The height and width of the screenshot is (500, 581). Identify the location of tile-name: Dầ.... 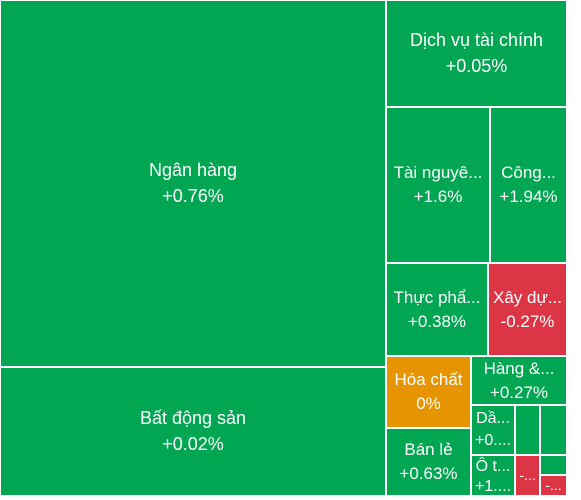
(493, 418).